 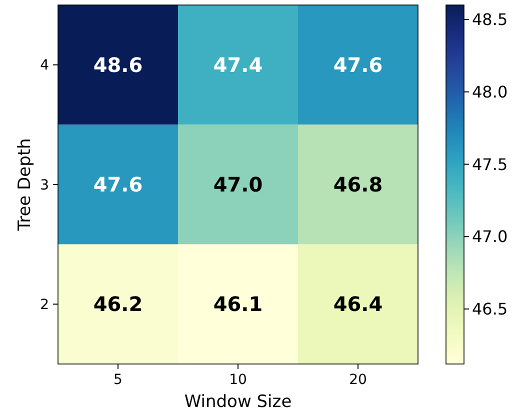 What do you see at coordinates (238, 380) in the screenshot?
I see `x-tick-label: 10` at bounding box center [238, 380].